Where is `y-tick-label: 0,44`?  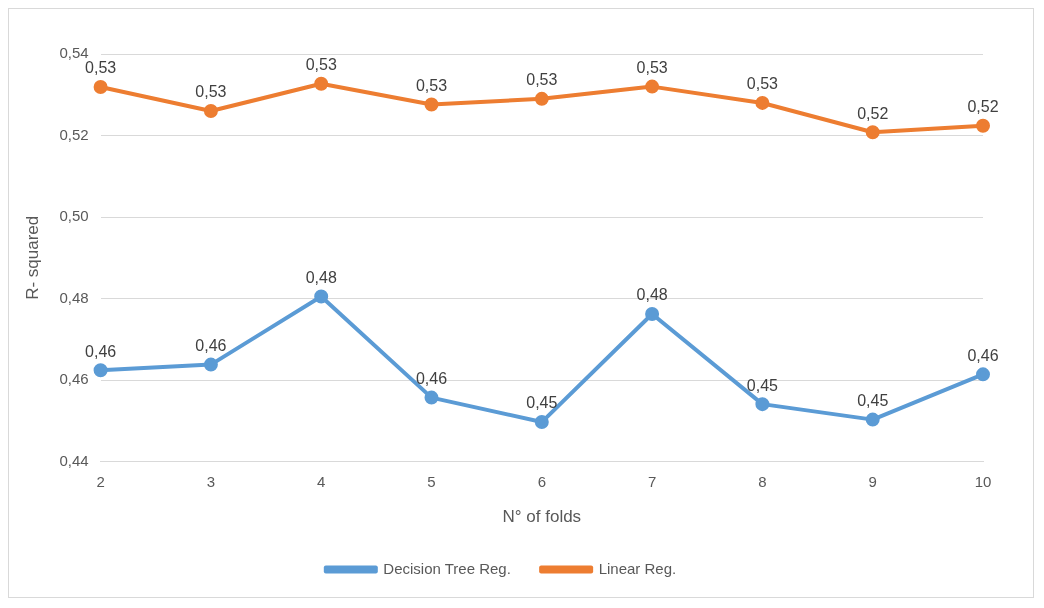 y-tick-label: 0,44 is located at coordinates (74, 460).